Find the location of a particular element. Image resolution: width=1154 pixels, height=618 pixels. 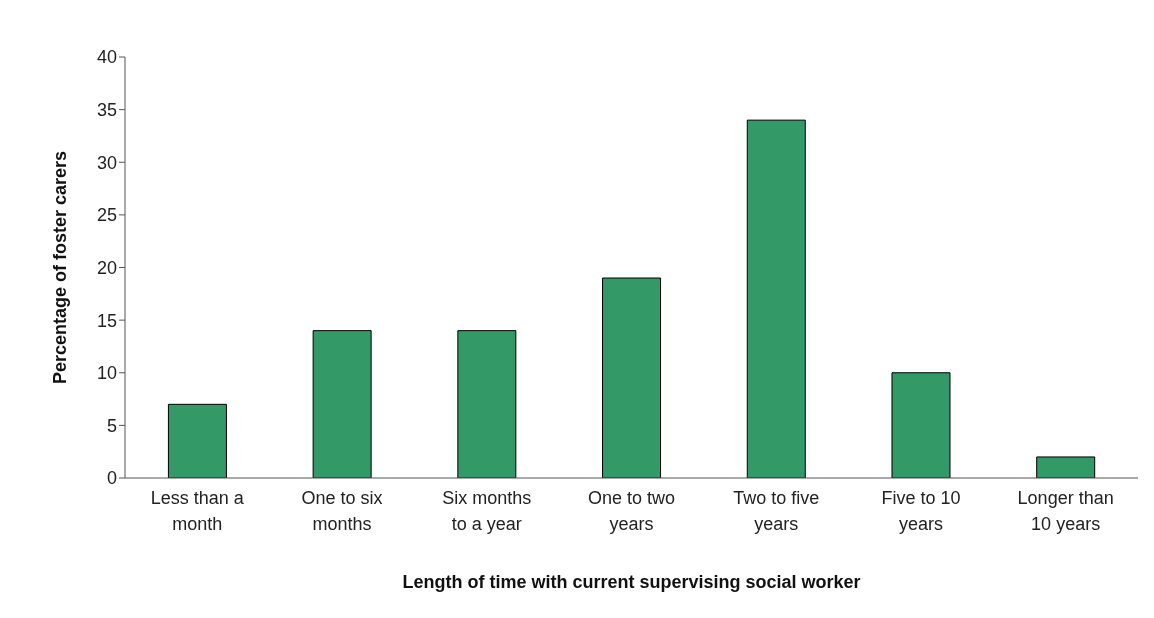

x-tick-label: One to two years is located at coordinates (631, 511).